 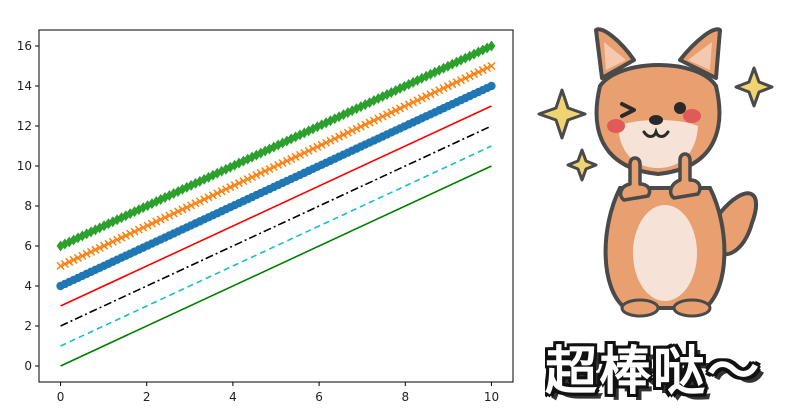 I want to click on y-tick-label: 14, so click(x=24, y=86).